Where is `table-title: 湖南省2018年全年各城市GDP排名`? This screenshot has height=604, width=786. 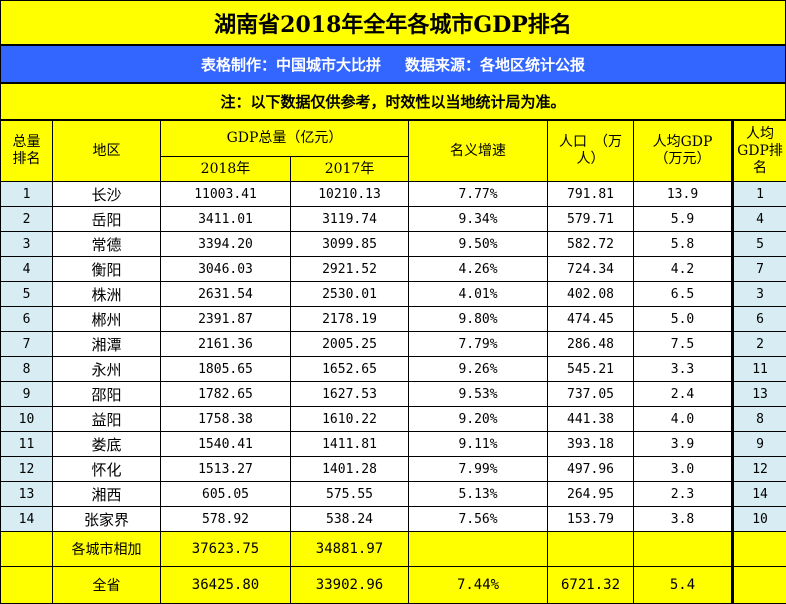 table-title: 湖南省2018年全年各城市GDP排名 is located at coordinates (393, 22).